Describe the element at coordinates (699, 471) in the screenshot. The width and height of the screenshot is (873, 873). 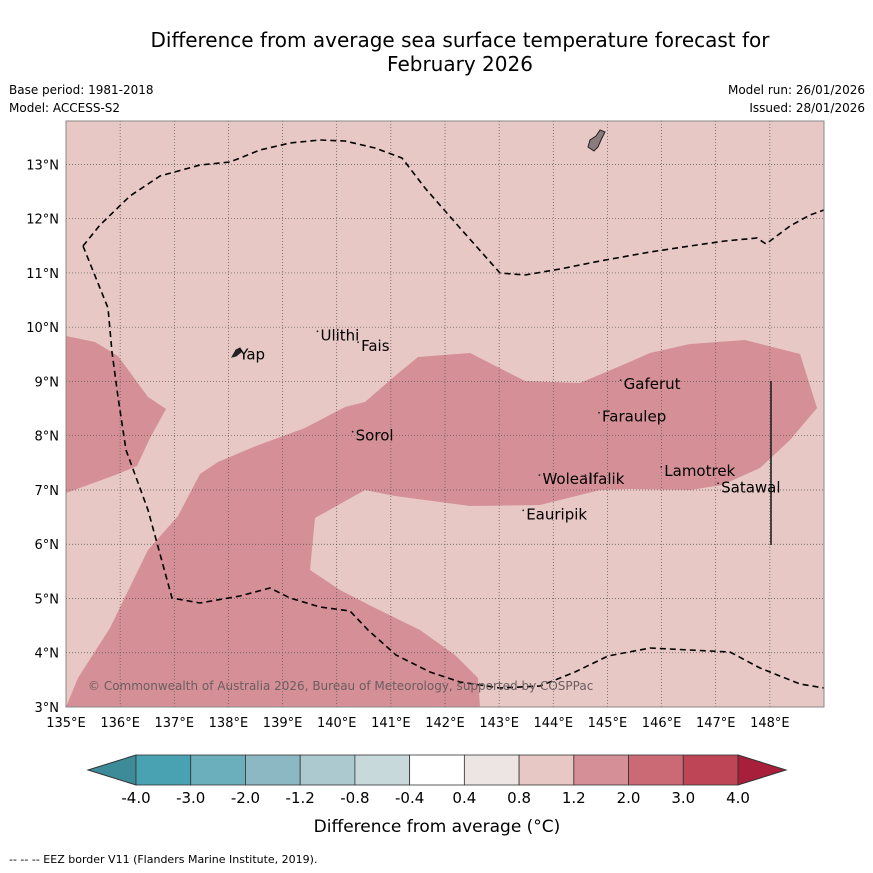
I see `place-label: Lamotrek` at that location.